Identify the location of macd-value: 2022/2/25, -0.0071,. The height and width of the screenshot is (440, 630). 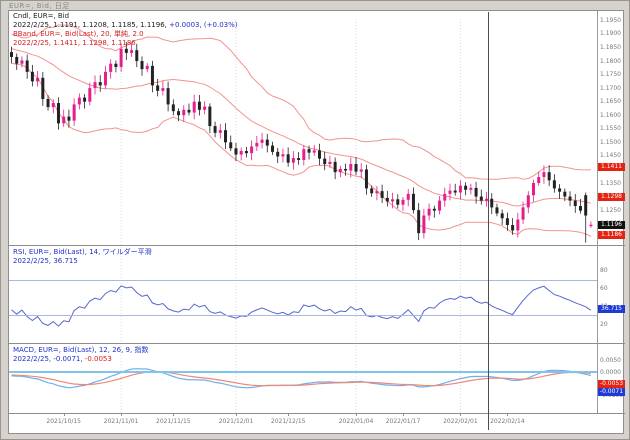
(48, 359).